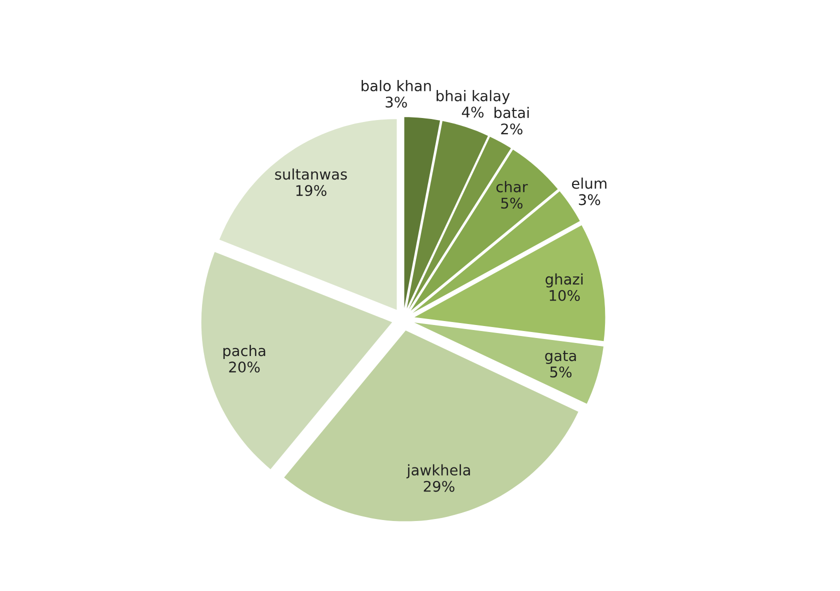 This screenshot has height=591, width=840. What do you see at coordinates (565, 295) in the screenshot?
I see `data-label: 10%` at bounding box center [565, 295].